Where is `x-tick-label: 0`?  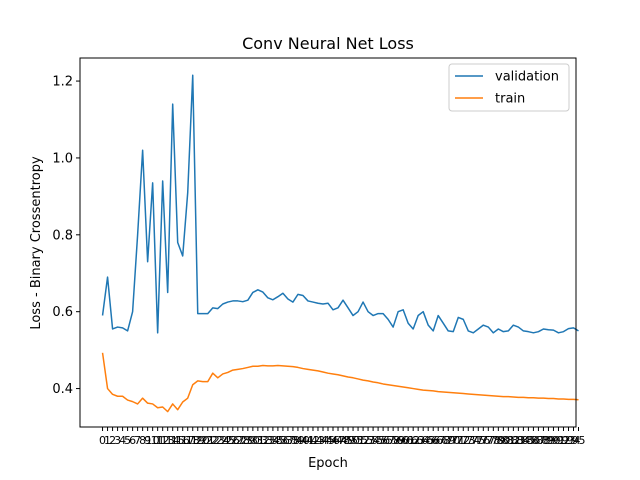 x-tick-label: 0 is located at coordinates (102, 440).